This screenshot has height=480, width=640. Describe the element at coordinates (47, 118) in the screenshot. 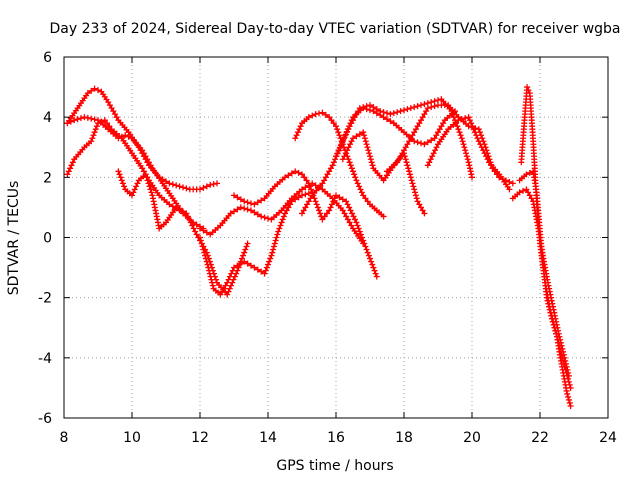

I see `y-tick-label: 4` at that location.